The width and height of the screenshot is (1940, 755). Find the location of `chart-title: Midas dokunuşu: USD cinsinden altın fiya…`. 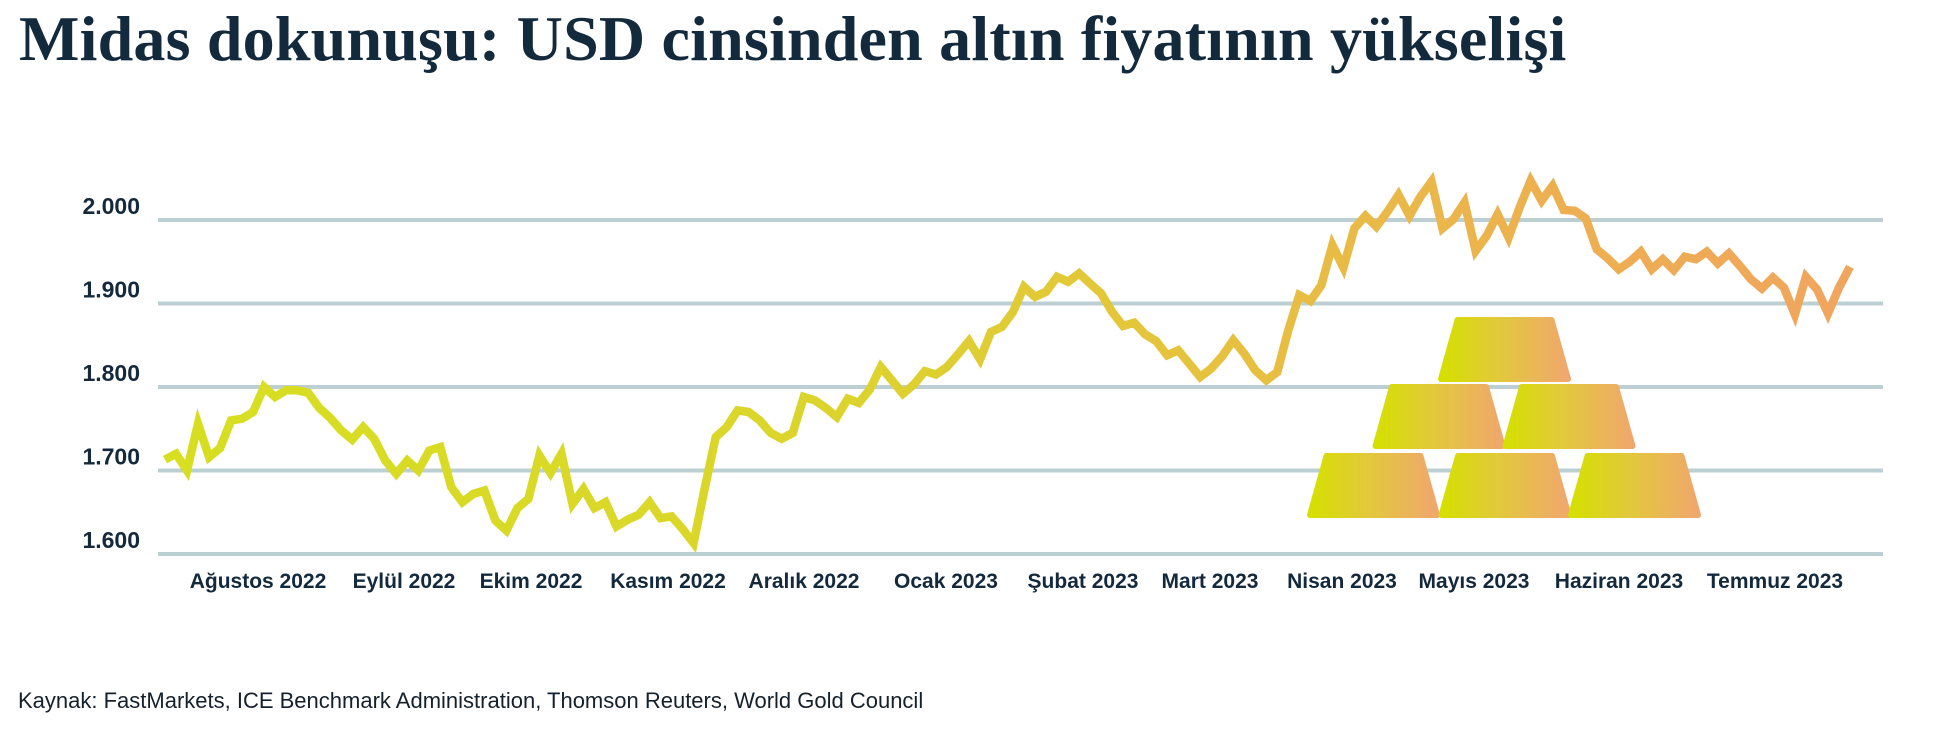

chart-title: Midas dokunuşu: USD cinsinden altın fiya… is located at coordinates (793, 38).